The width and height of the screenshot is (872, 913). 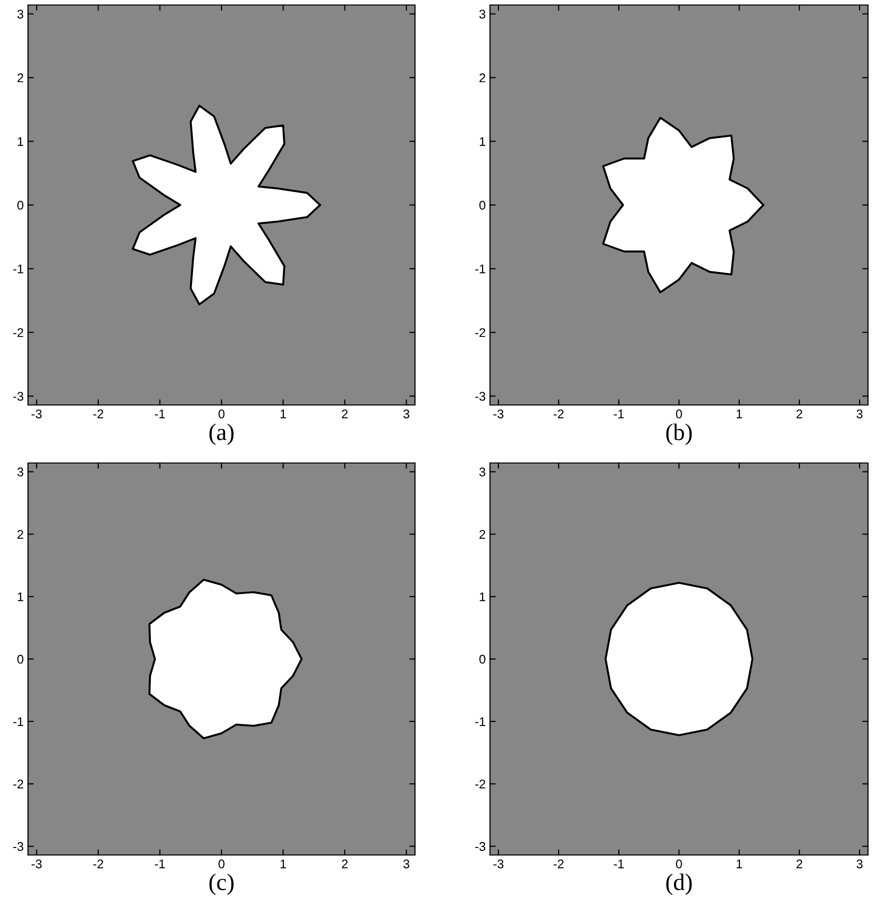 I want to click on x-axis-title: (b), so click(x=679, y=435).